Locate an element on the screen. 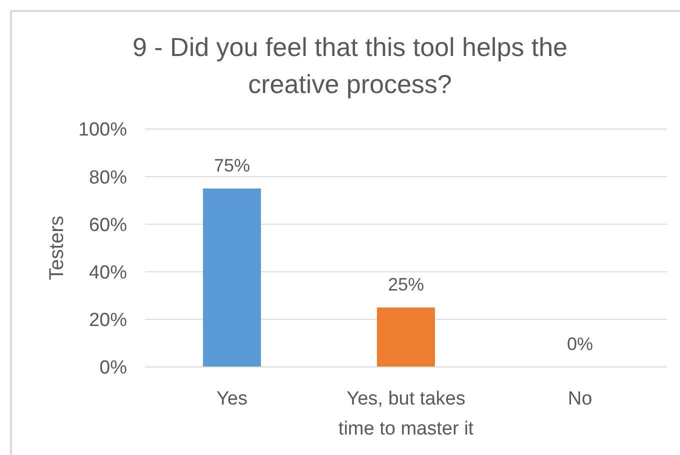 The width and height of the screenshot is (680, 455). data-label: 75% is located at coordinates (232, 166).